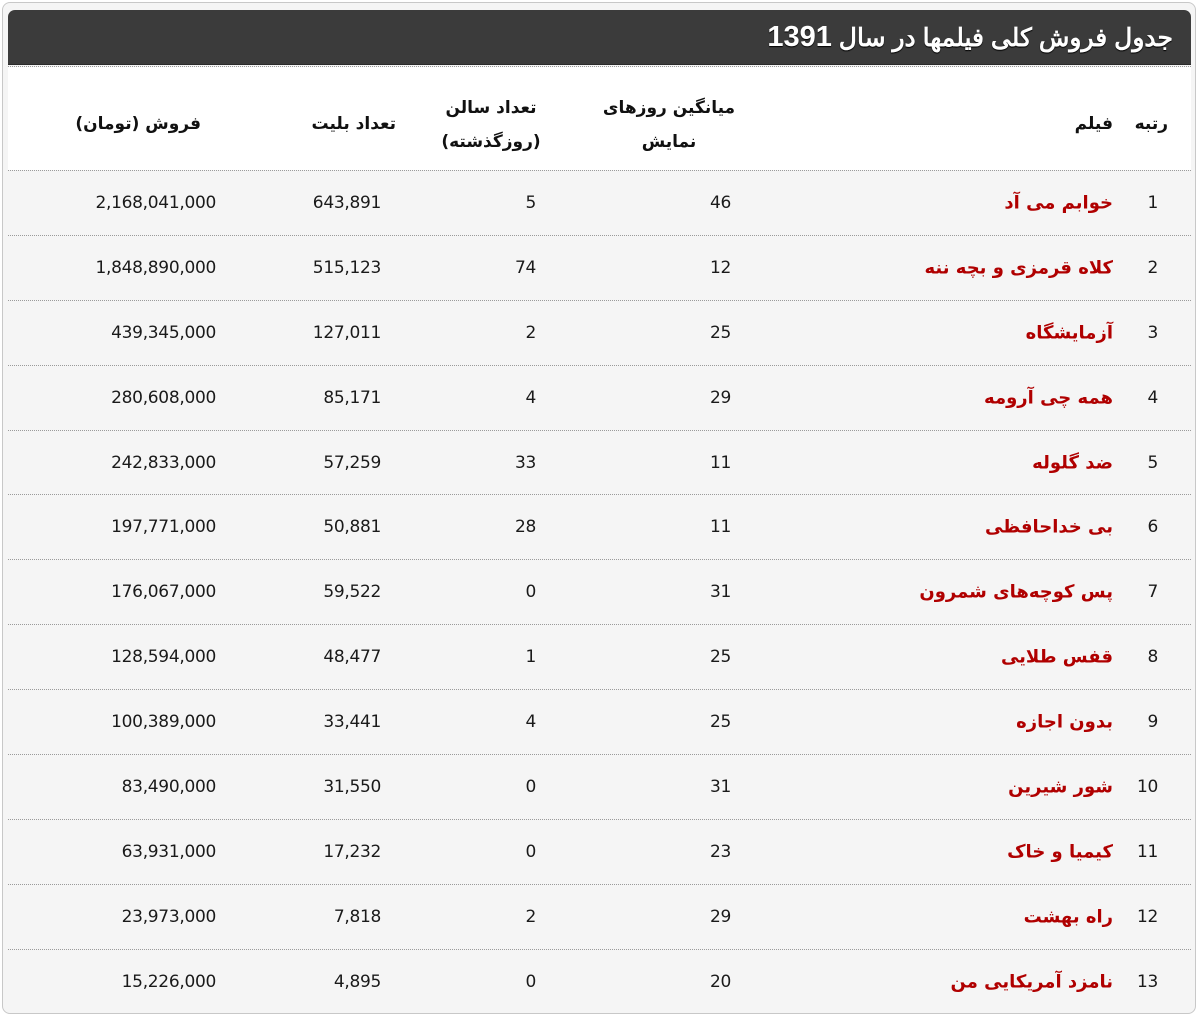  I want to click on table-row: 5 ضد گلوله 11 33 57,259 242,833,000, so click(599, 463).